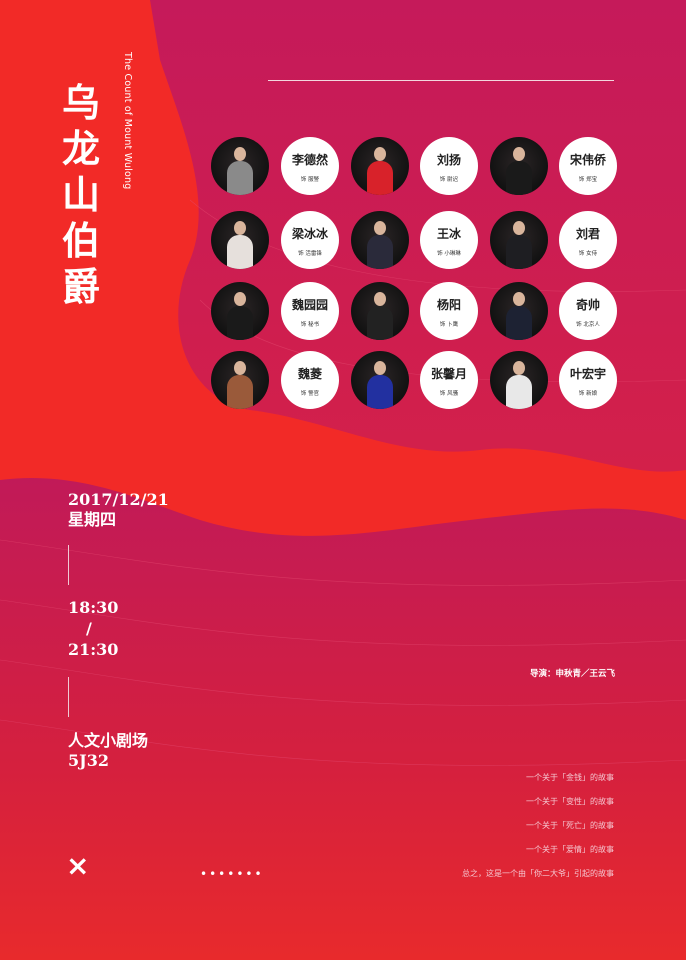  I want to click on actor-name: 叶宏宇, so click(587, 374).